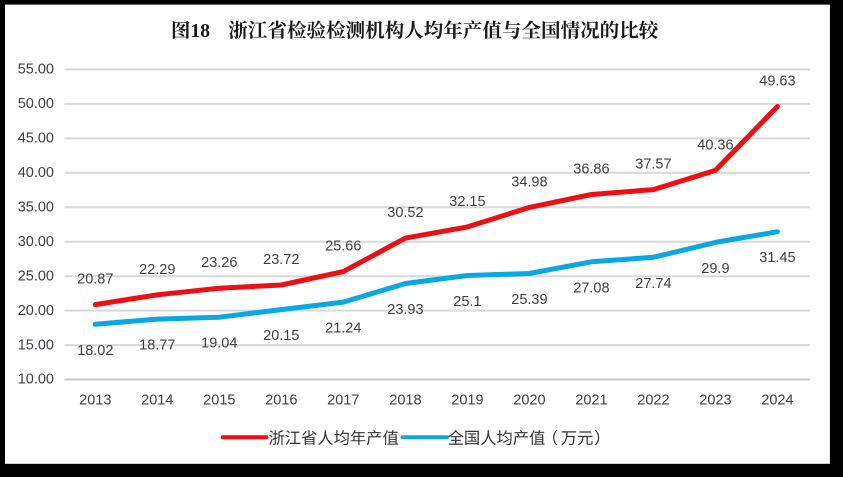  I want to click on svg-text: 2018, so click(405, 401).